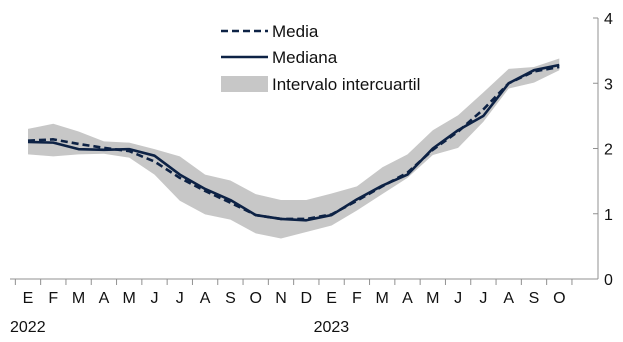  What do you see at coordinates (28, 327) in the screenshot?
I see `year-label: 2022` at bounding box center [28, 327].